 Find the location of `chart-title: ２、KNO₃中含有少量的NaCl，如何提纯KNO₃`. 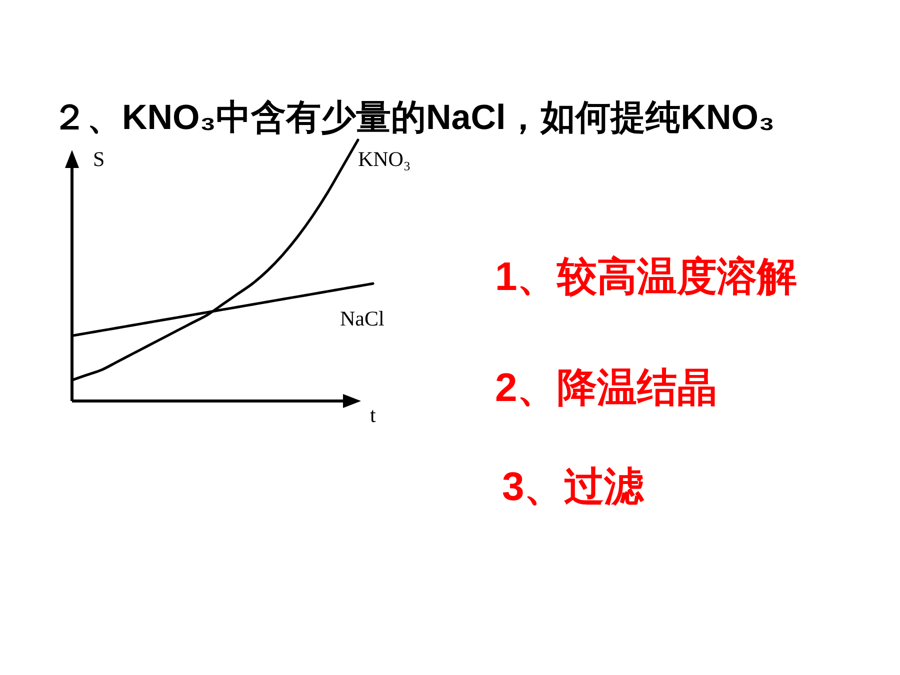

chart-title: ２、KNO₃中含有少量的NaCl，如何提纯KNO₃ is located at coordinates (413, 117).